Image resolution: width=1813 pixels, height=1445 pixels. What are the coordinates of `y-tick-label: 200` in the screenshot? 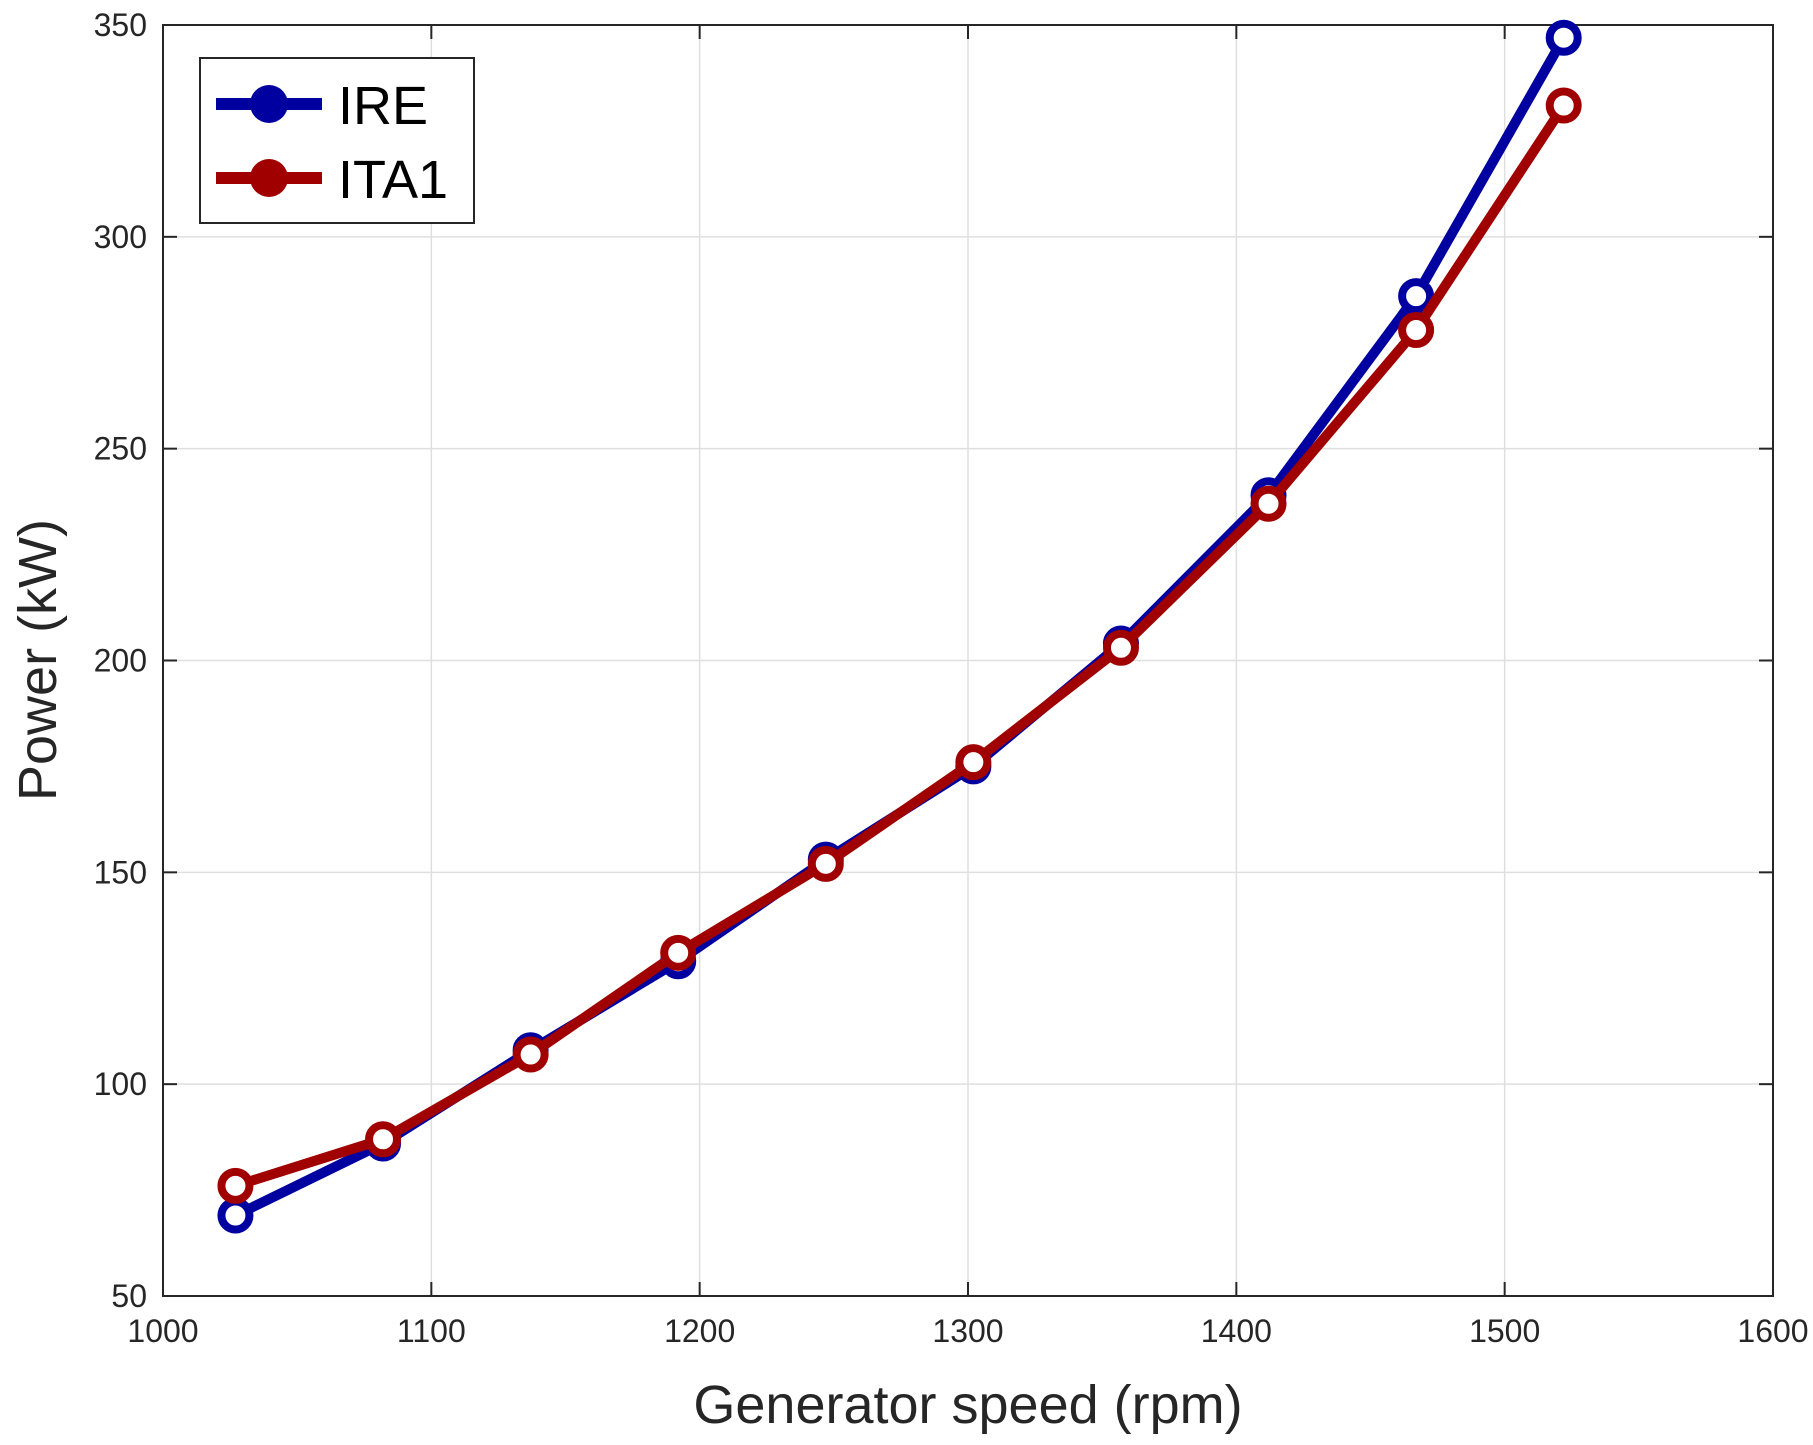 It's located at (120, 661).